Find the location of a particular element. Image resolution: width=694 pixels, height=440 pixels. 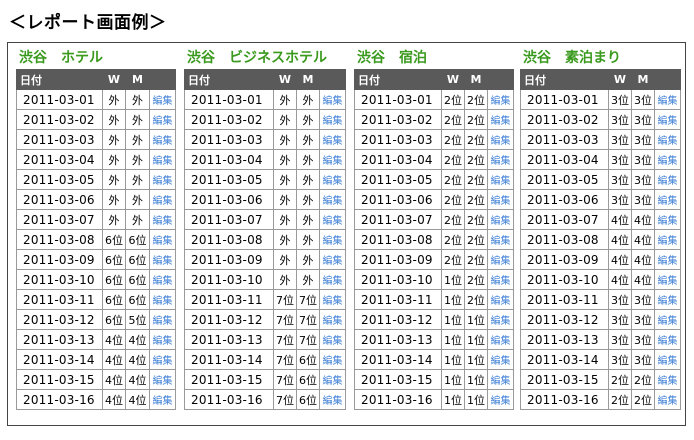

date-column-header: 日付 is located at coordinates (59, 79).